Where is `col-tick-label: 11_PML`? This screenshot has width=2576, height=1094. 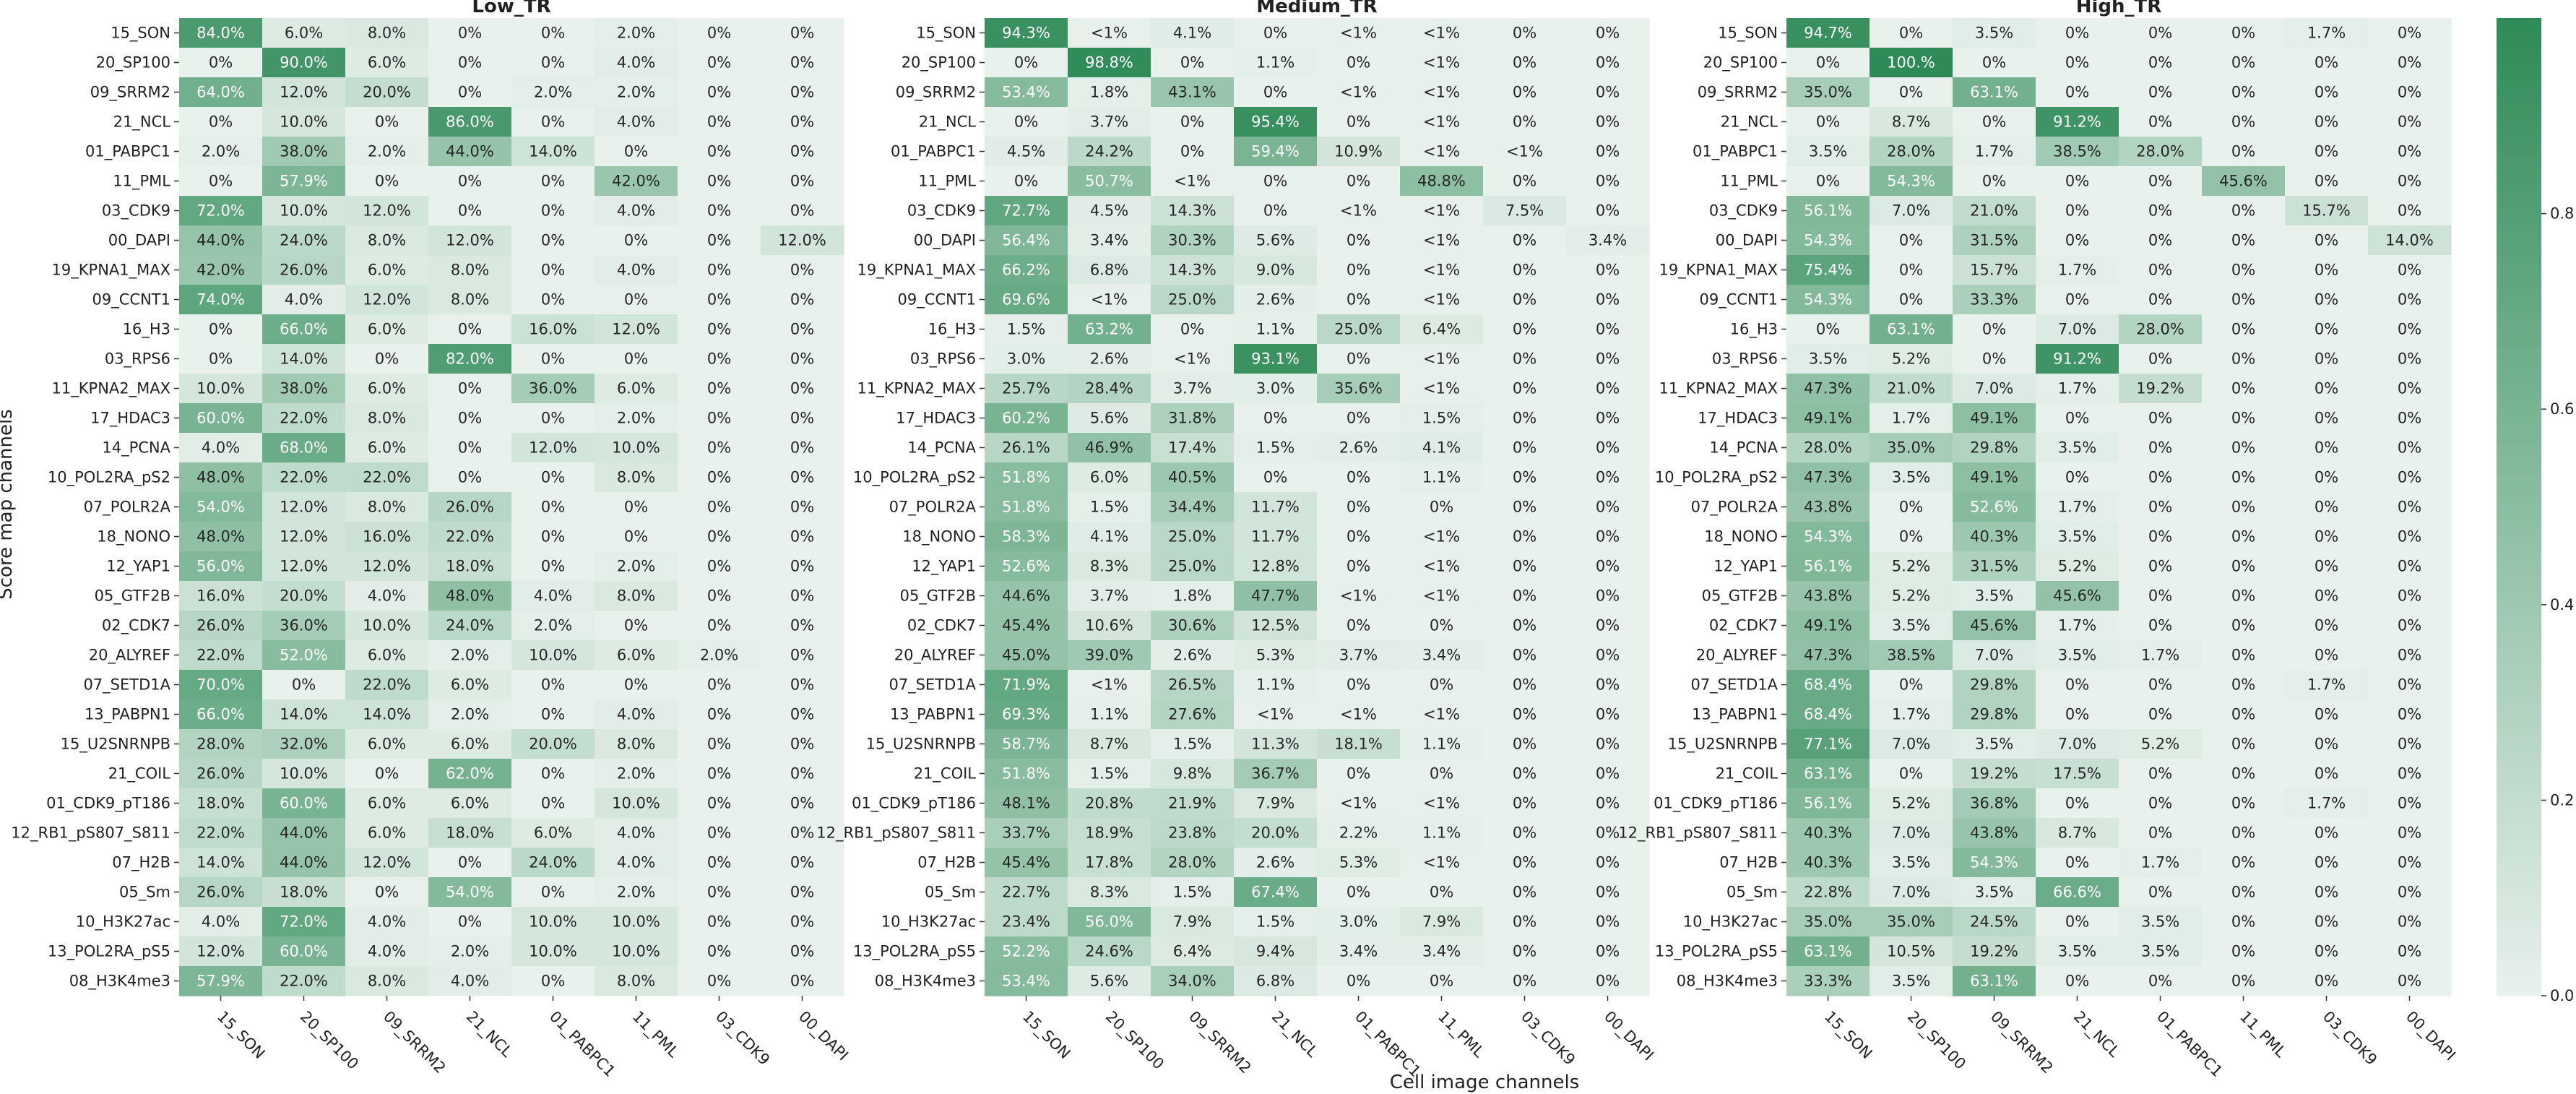 col-tick-label: 11_PML is located at coordinates (655, 1034).